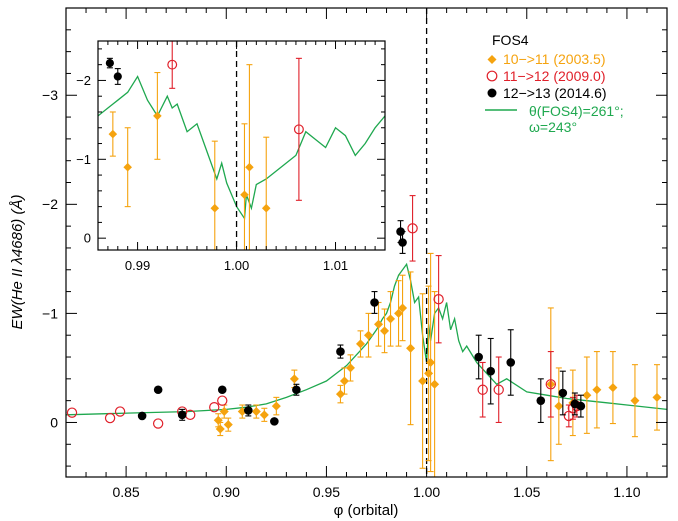  Describe the element at coordinates (50, 313) in the screenshot. I see `main-y-tick-label: −1` at that location.